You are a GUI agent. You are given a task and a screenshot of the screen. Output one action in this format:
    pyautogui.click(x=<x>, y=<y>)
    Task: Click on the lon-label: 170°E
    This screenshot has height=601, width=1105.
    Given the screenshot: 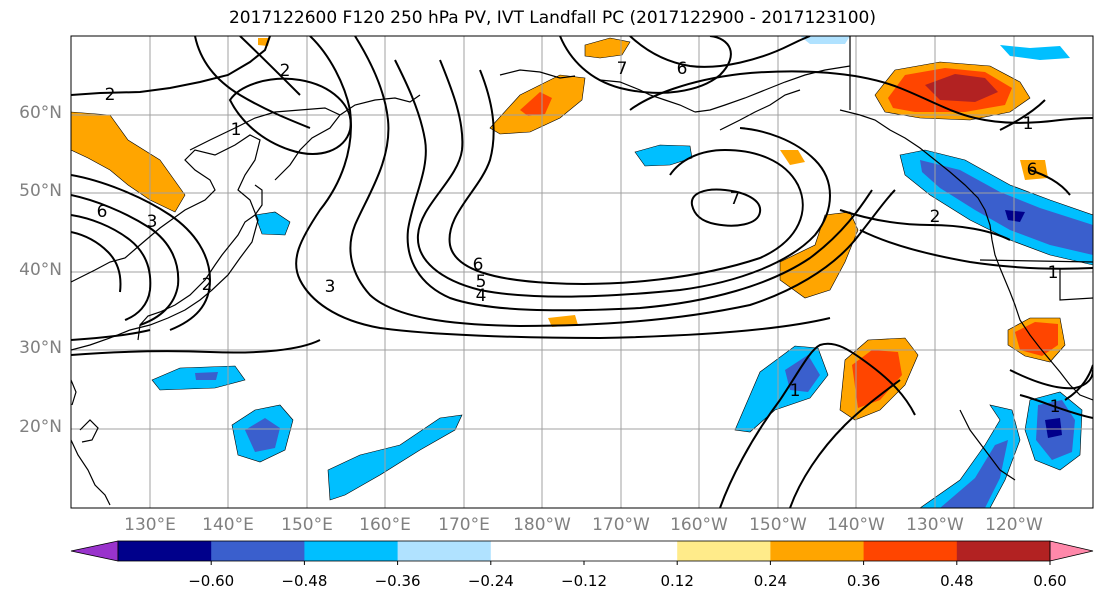 What is the action you would take?
    pyautogui.click(x=464, y=525)
    